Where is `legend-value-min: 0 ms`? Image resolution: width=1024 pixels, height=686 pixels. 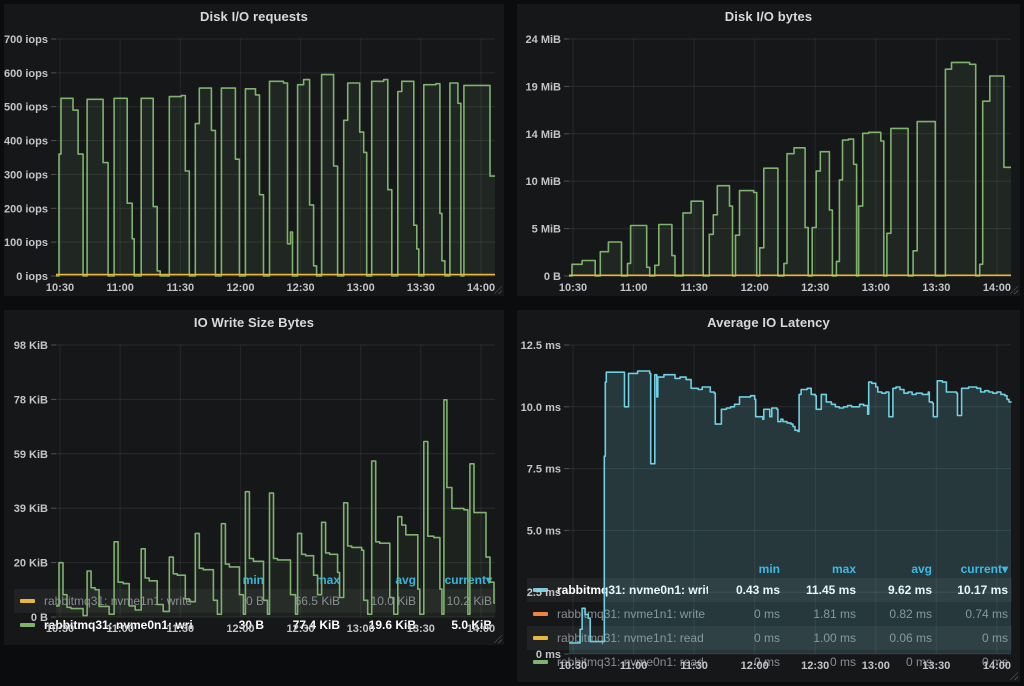 legend-value-min: 0 ms is located at coordinates (766, 638).